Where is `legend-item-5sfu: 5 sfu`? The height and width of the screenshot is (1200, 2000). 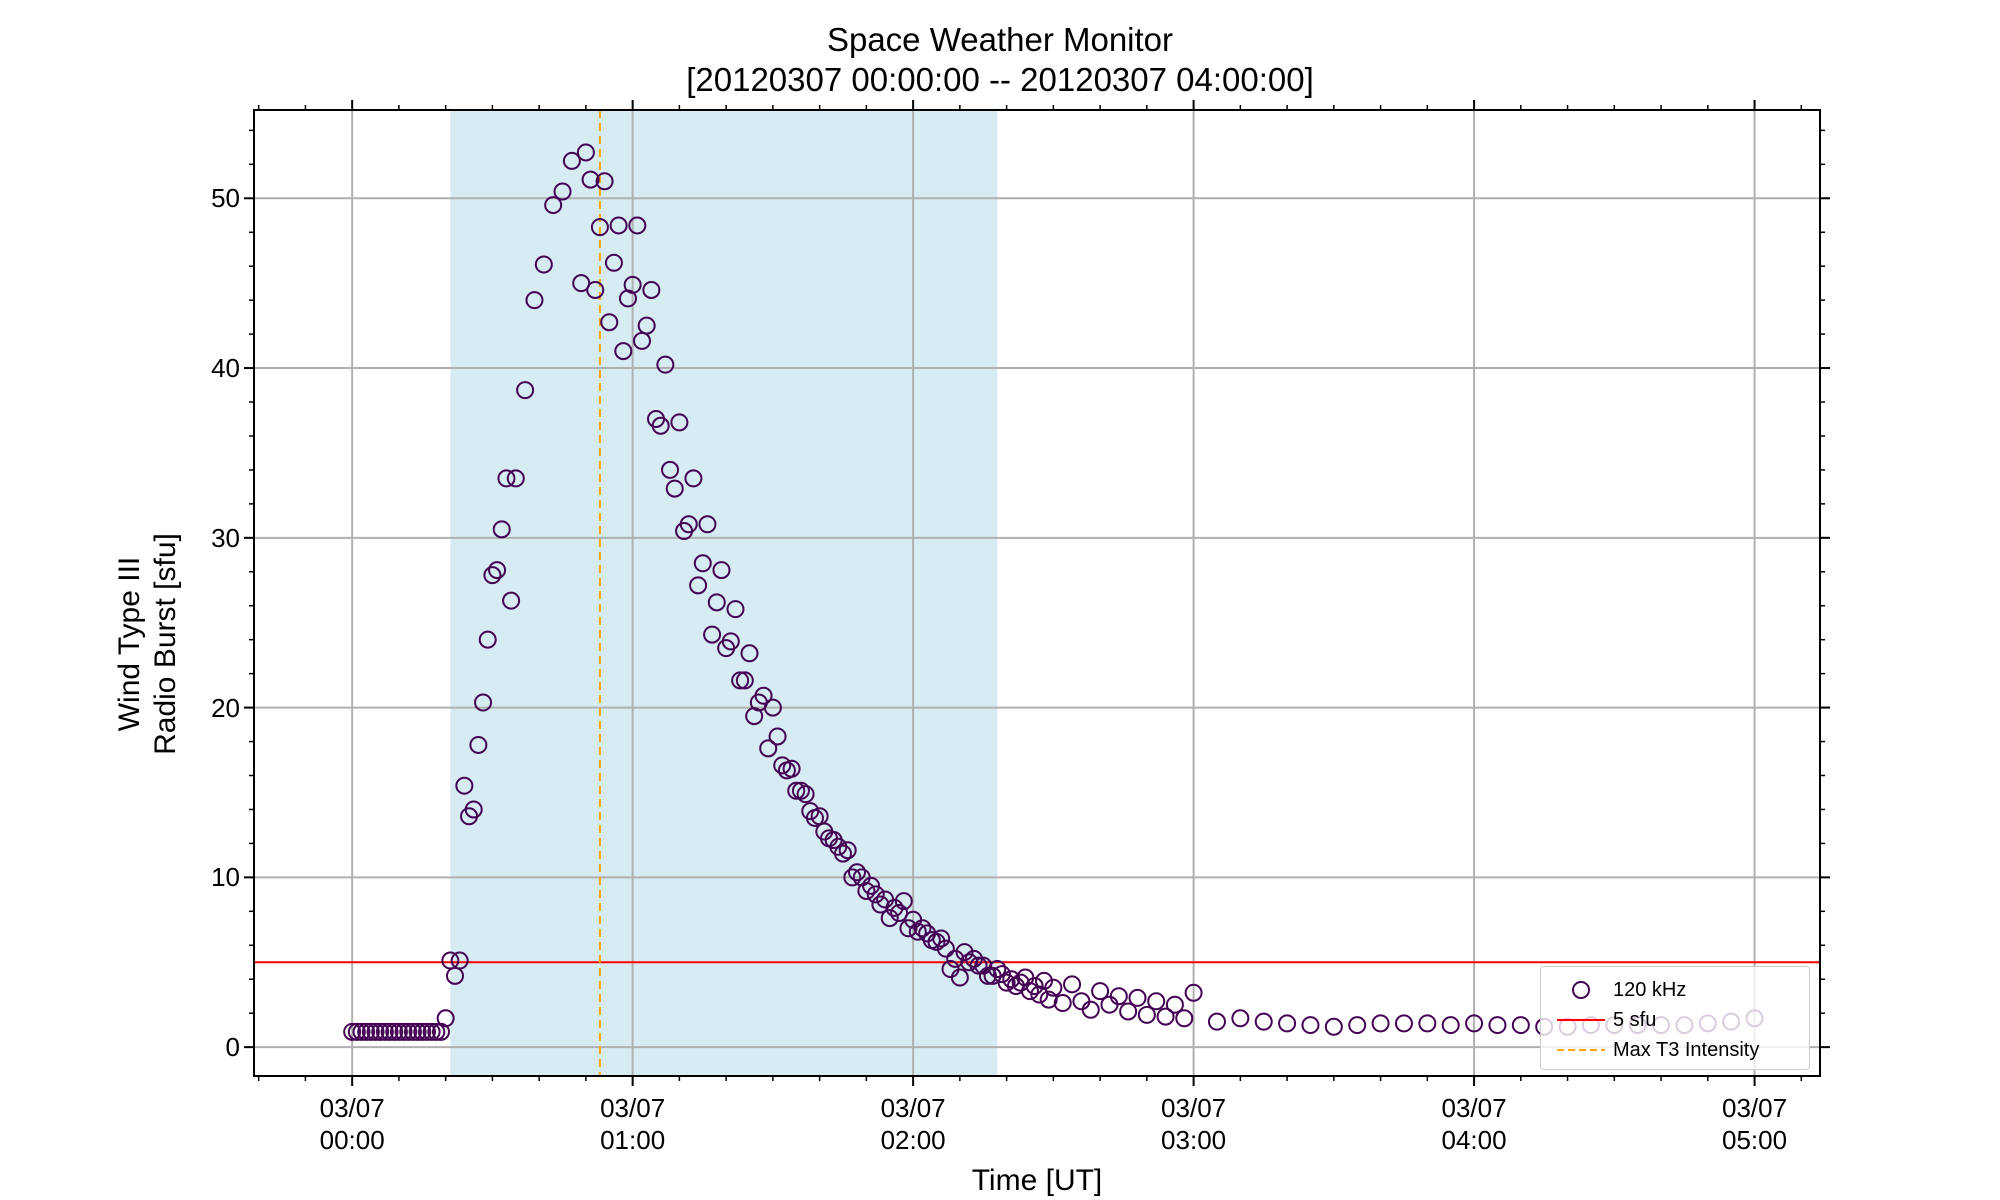 legend-item-5sfu: 5 sfu is located at coordinates (1675, 1020).